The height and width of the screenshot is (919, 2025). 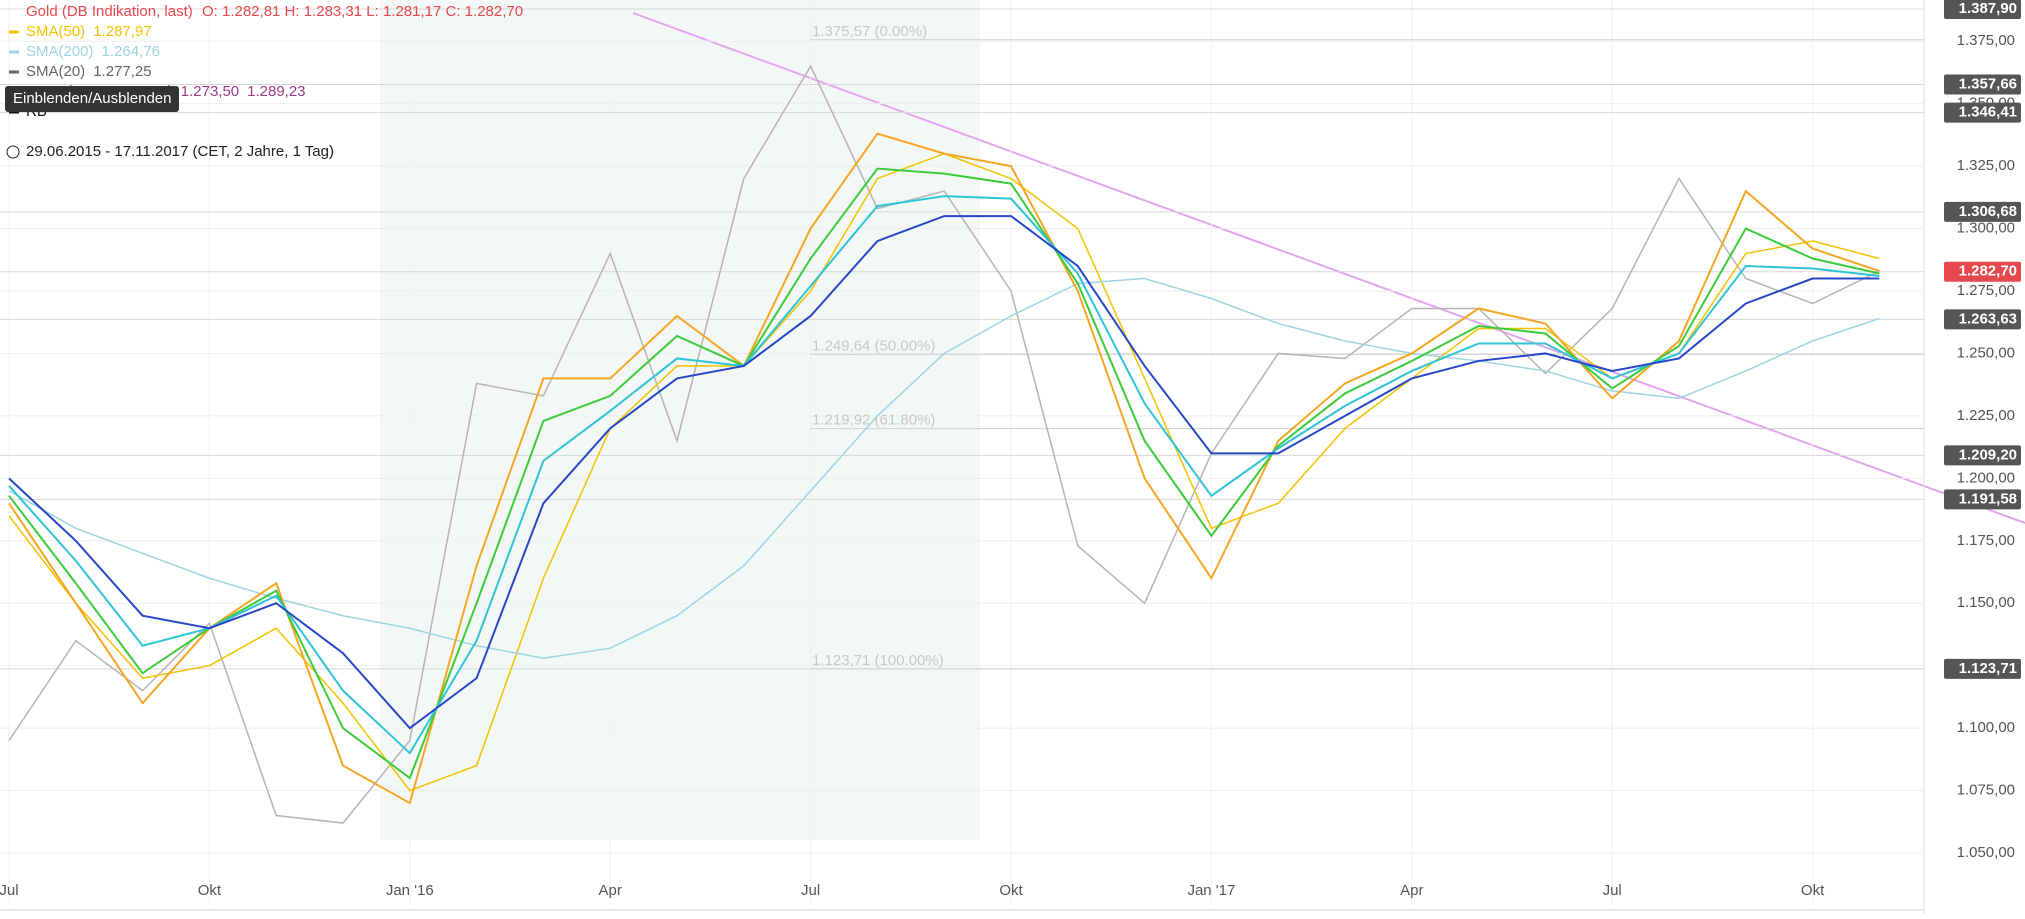 I want to click on price-badge-text: 1.263,63, so click(x=1988, y=318).